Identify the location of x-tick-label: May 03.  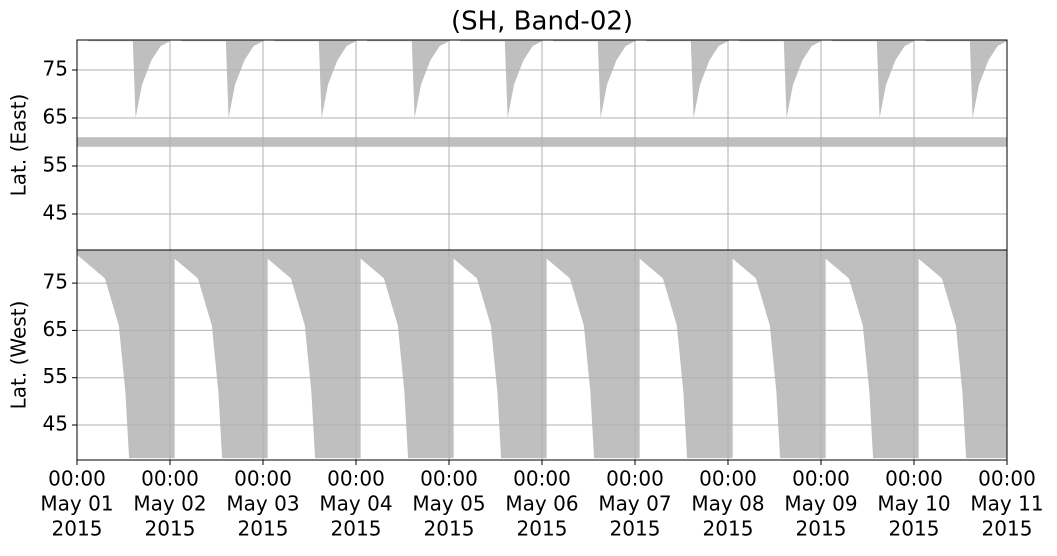
(262, 504).